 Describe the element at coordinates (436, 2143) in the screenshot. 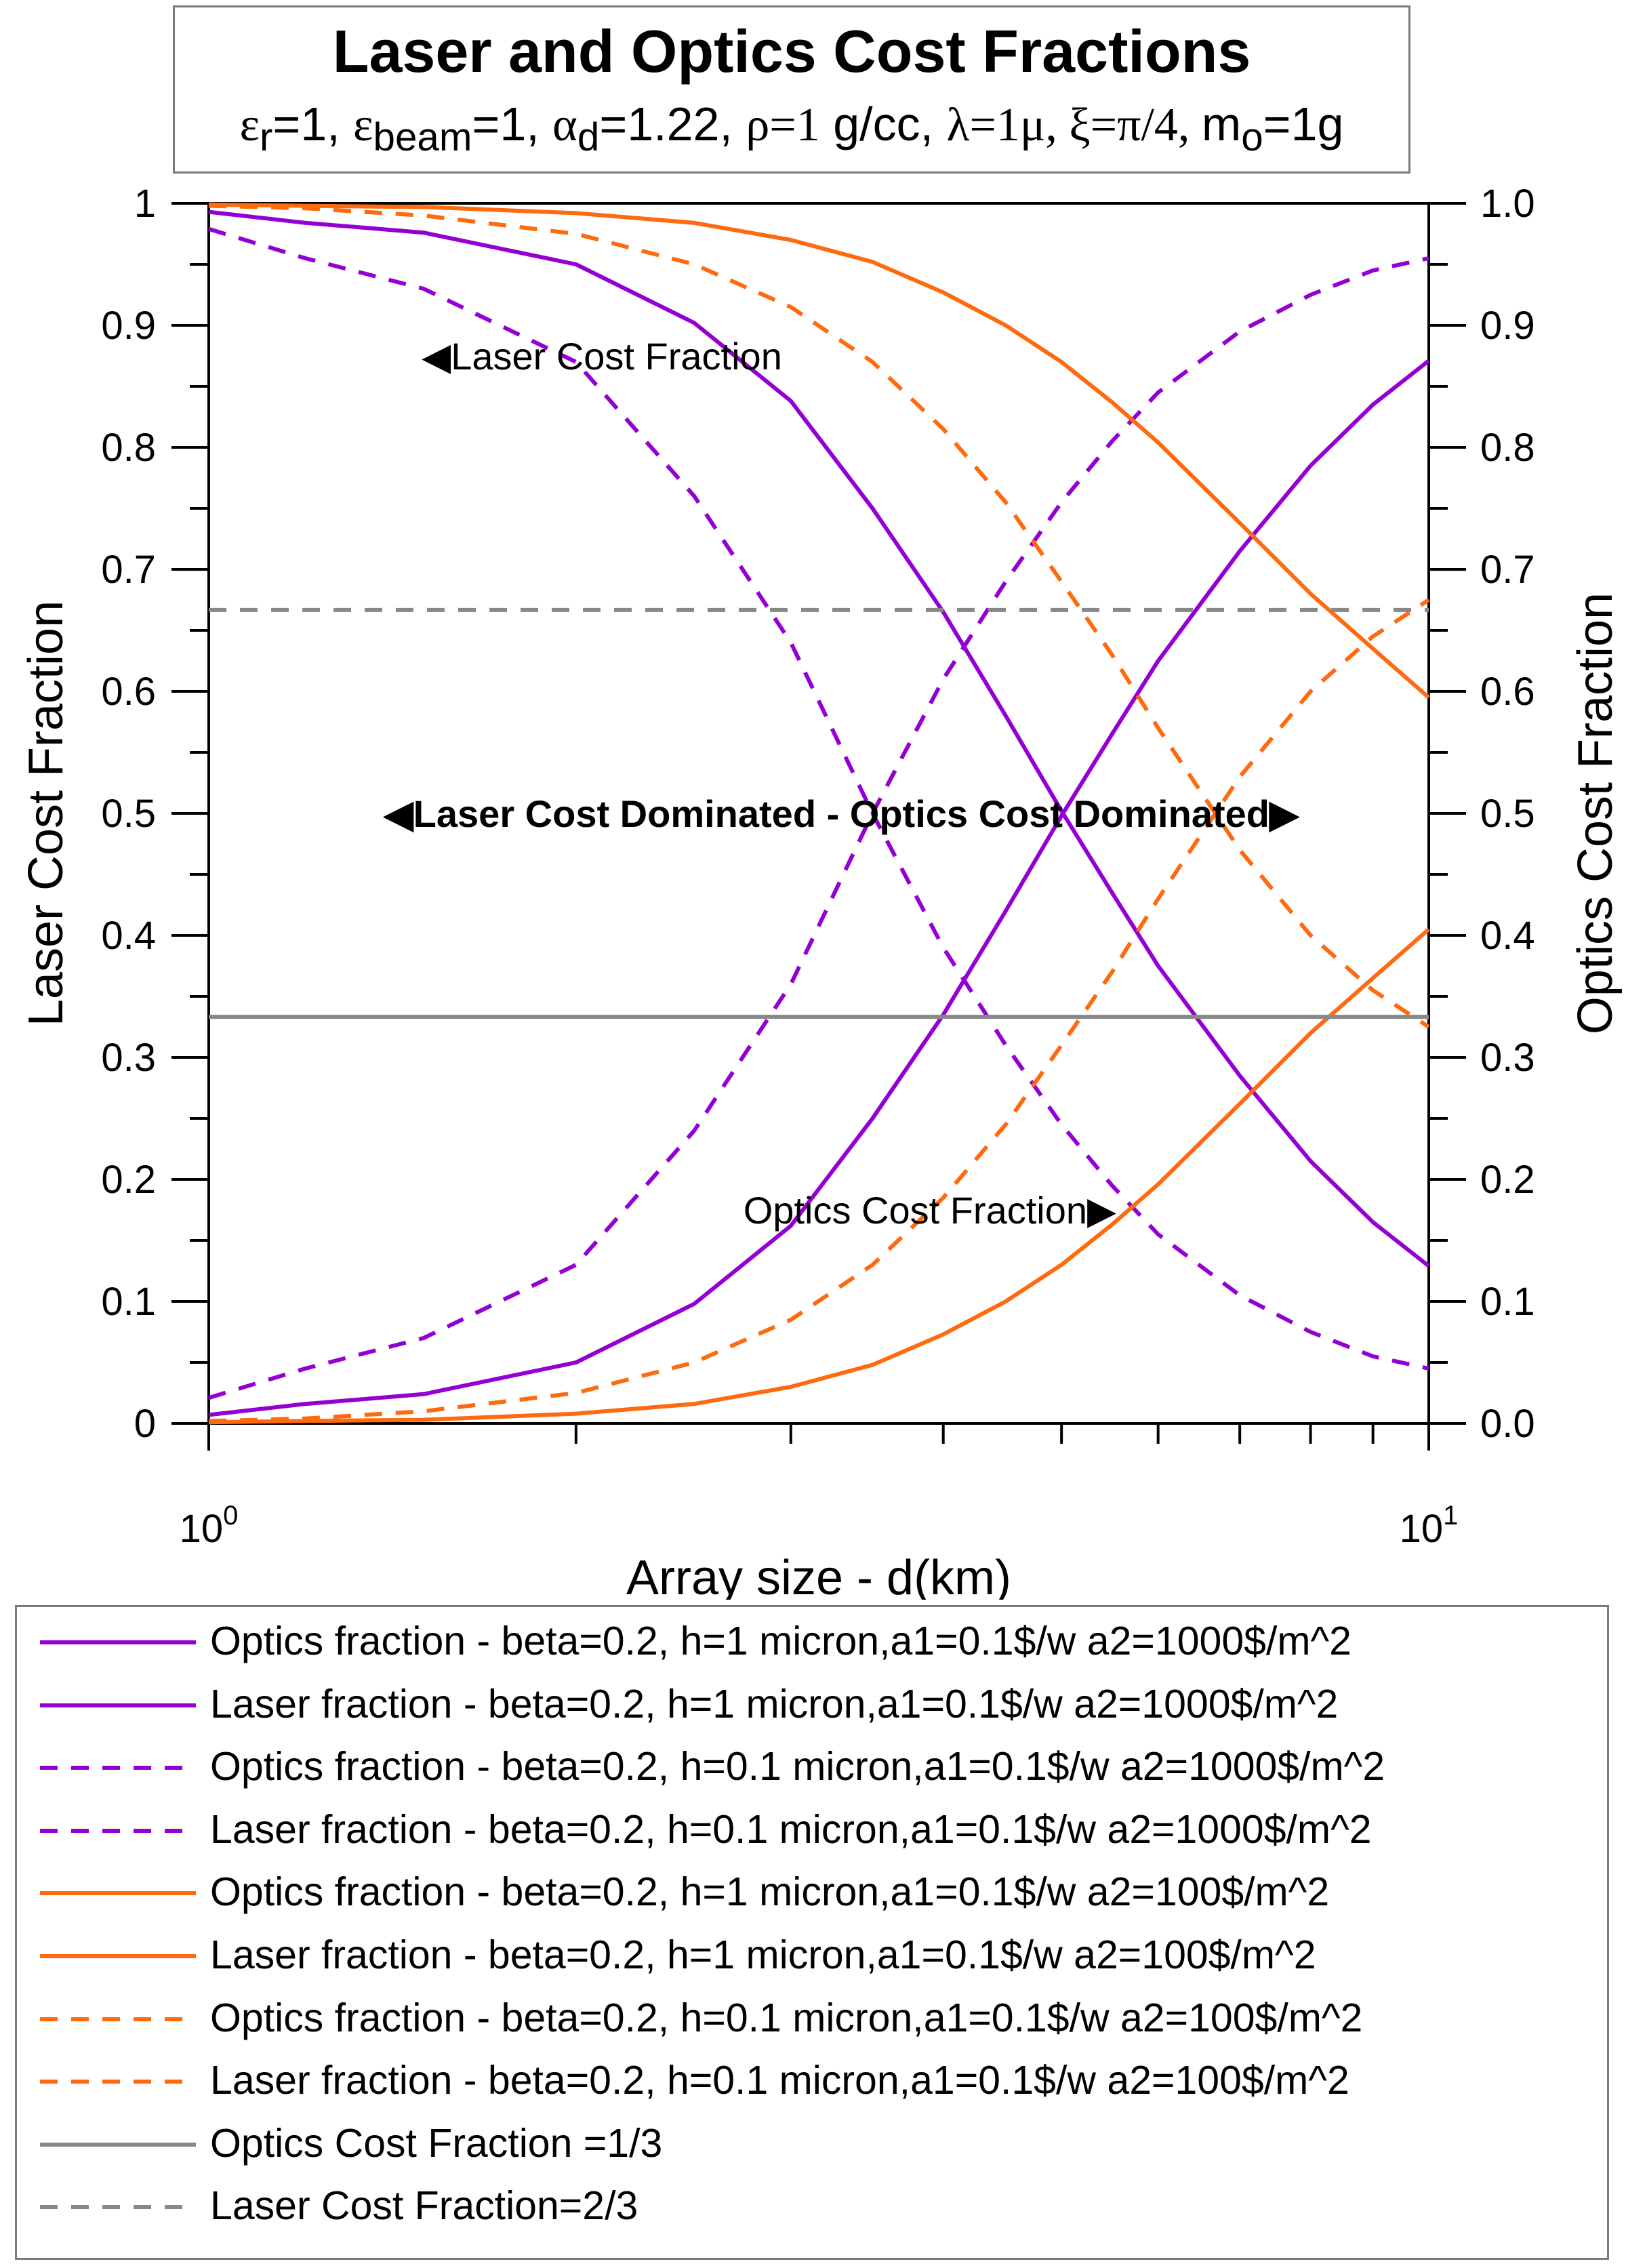

I see `legend-label: Optics Cost Fraction =1/3` at that location.